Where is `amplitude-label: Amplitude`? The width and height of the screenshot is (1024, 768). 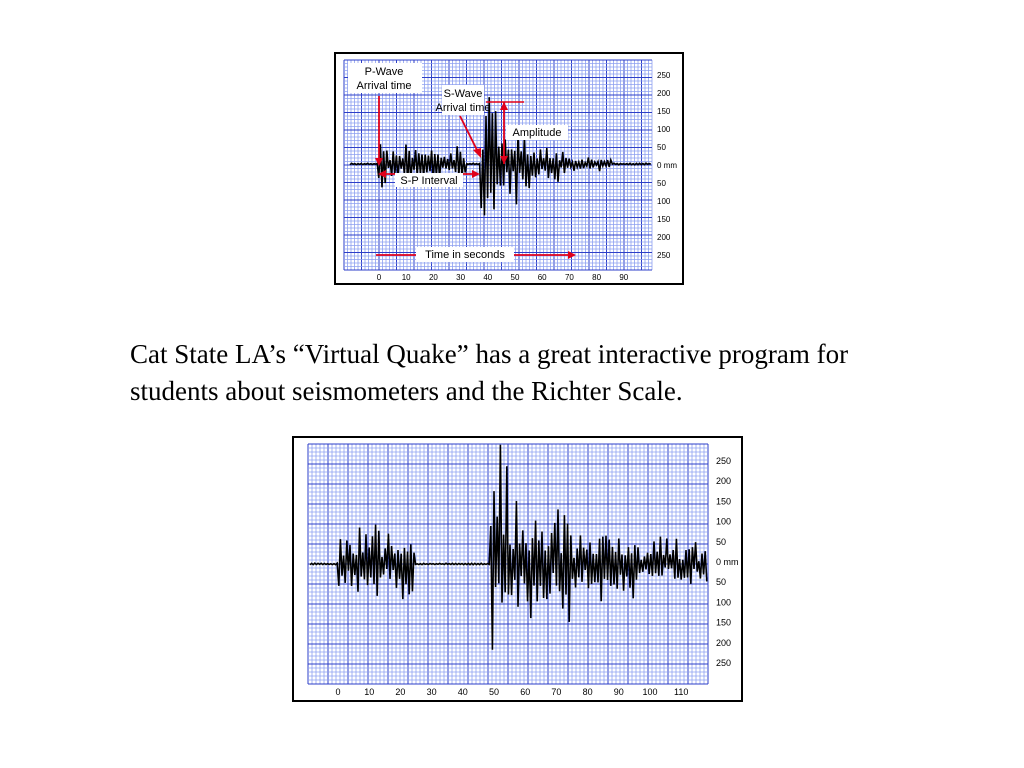 amplitude-label: Amplitude is located at coordinates (537, 133).